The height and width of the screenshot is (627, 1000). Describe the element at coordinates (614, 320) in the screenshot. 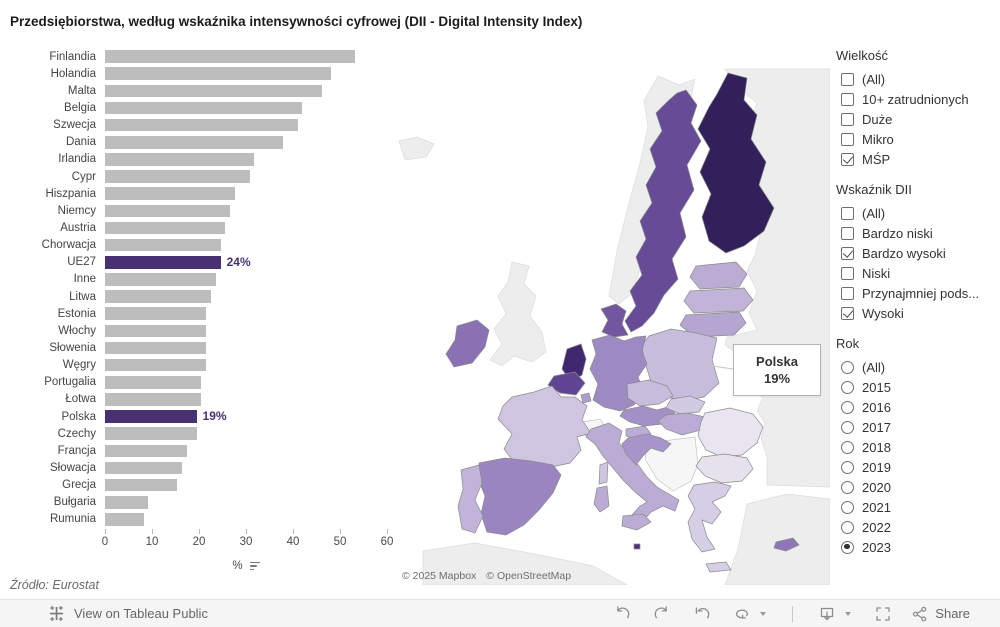

I see `map-country-dk` at that location.